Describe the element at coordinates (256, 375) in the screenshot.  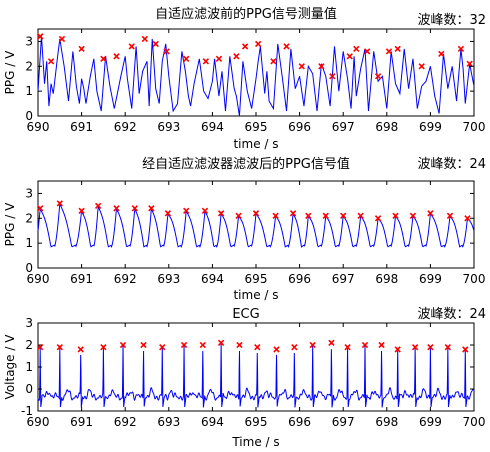
I see `signal-line` at that location.